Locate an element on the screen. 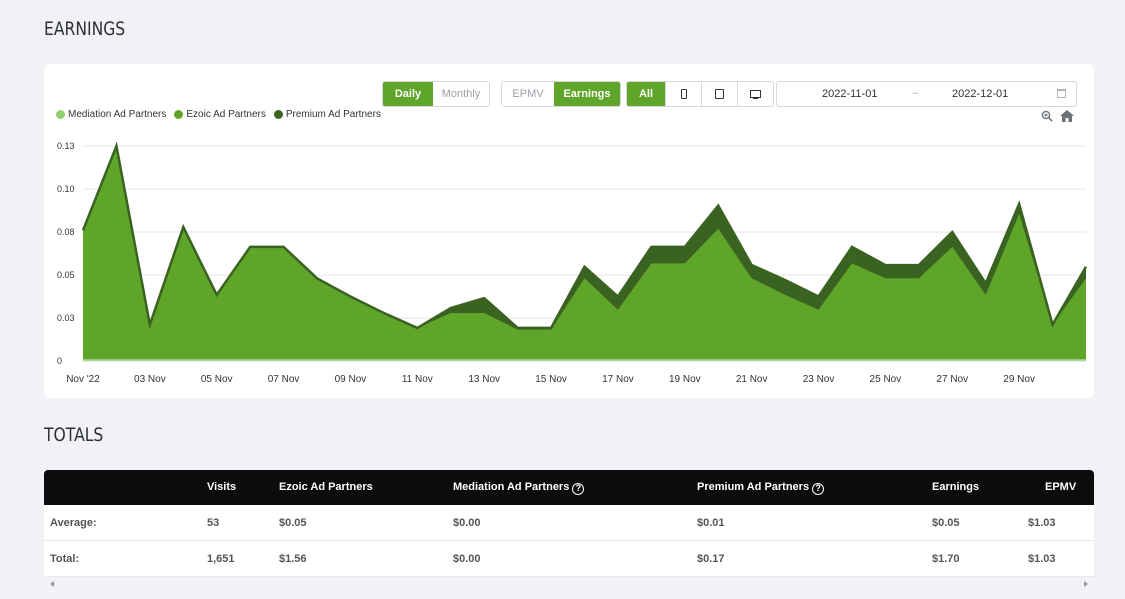 The height and width of the screenshot is (599, 1125). epmv-button: EPMV is located at coordinates (528, 94).